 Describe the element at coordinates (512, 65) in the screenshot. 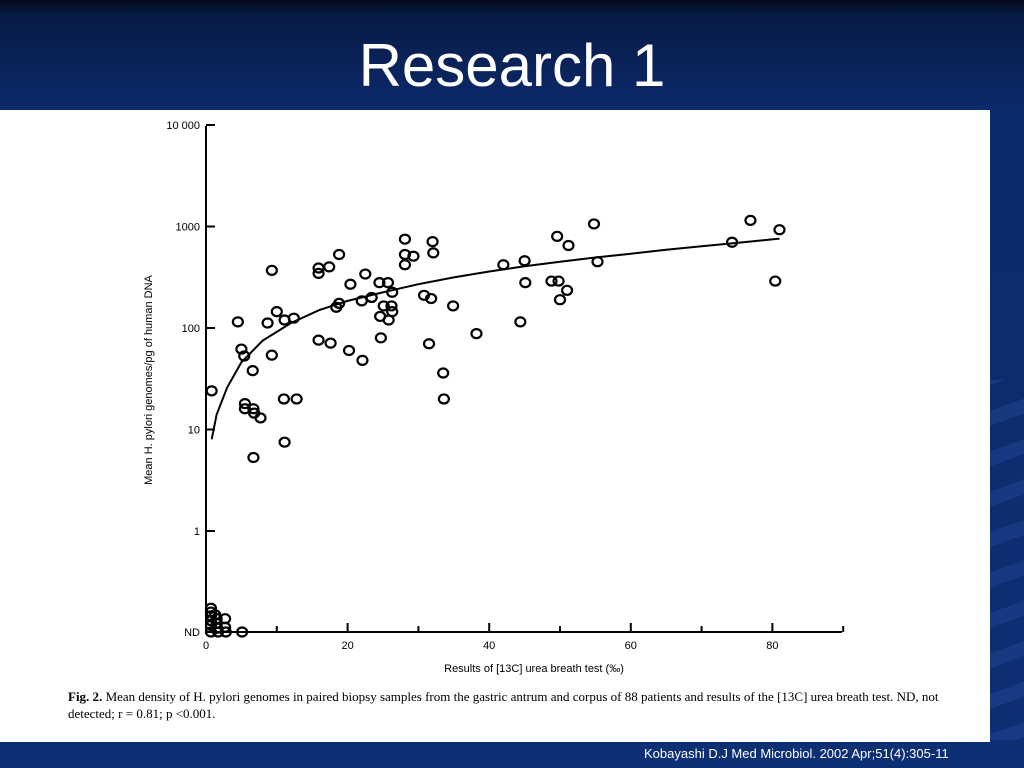

I see `slide-title: Research 1` at that location.